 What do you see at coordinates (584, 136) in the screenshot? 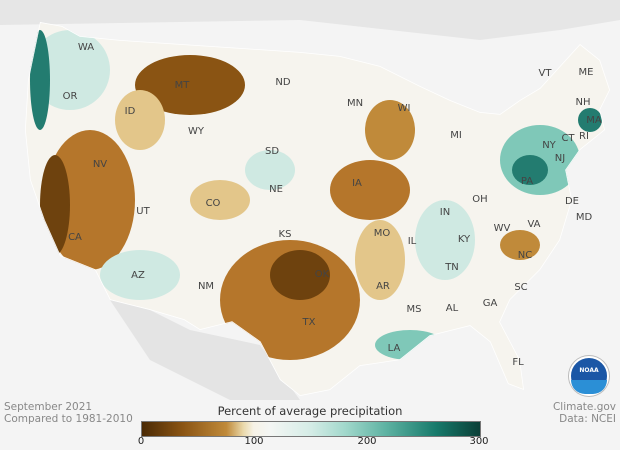
I see `state-label-ri: RI` at bounding box center [584, 136].